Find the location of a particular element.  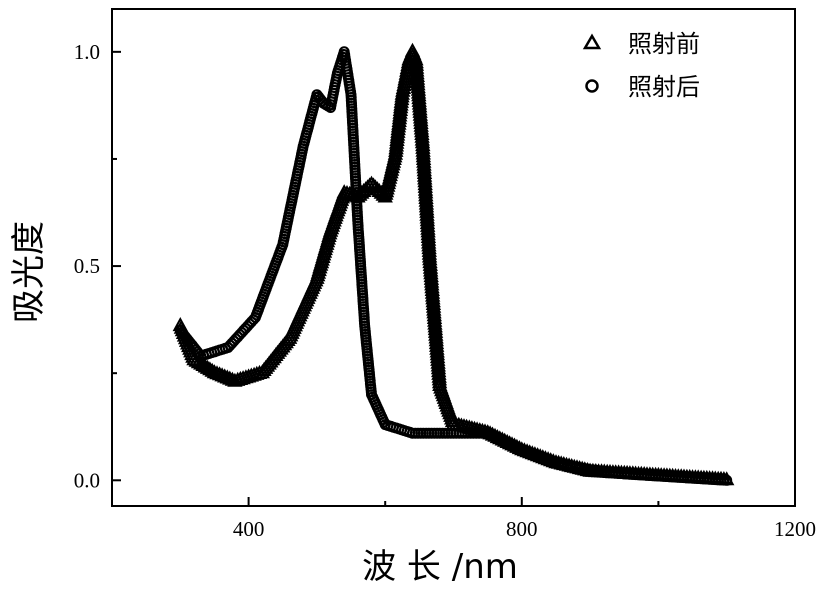

legend-item-after: 照射后 is located at coordinates (644, 87).